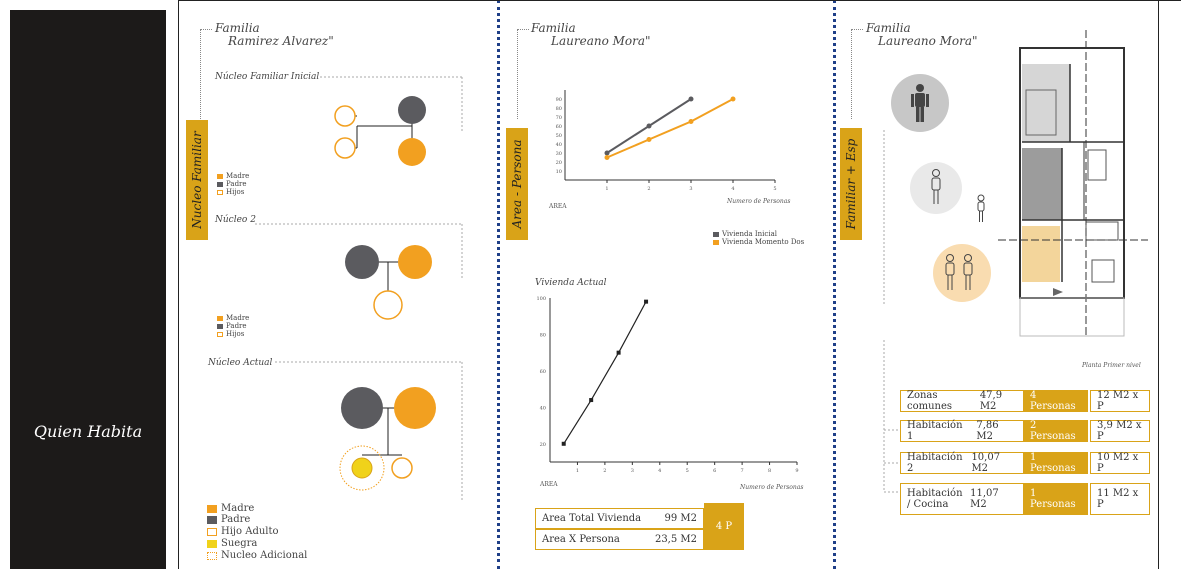 The width and height of the screenshot is (1181, 569). What do you see at coordinates (667, 385) in the screenshot?
I see `chart-vivienda-actual: 20 40 60 80 100 1 2 3 4 5 6 7 8 9` at bounding box center [667, 385].